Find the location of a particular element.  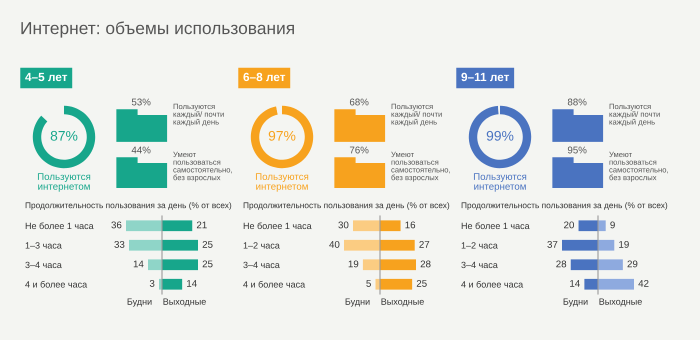

data-label: 36 is located at coordinates (116, 224).